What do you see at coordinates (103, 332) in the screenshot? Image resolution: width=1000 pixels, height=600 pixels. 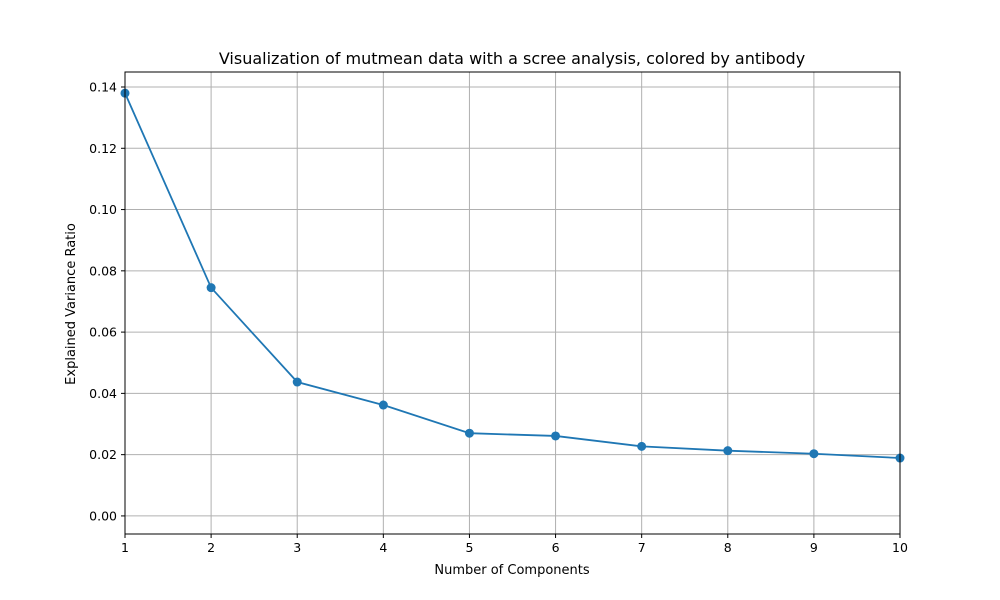 I see `y-tick-label: 0.06` at bounding box center [103, 332].